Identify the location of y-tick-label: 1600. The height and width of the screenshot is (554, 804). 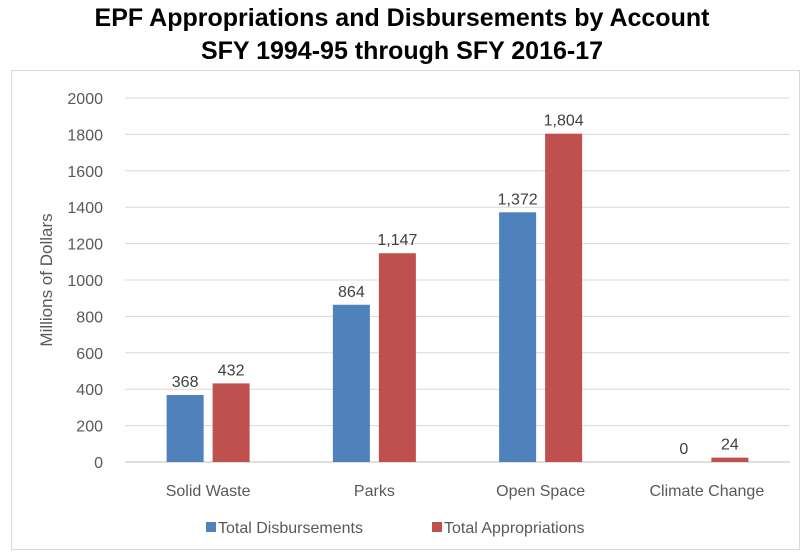
(85, 172).